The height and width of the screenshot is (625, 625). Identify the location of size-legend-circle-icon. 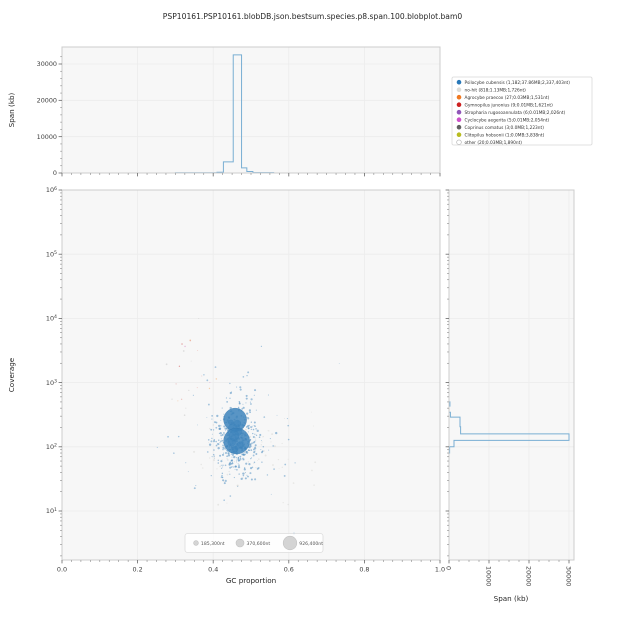
(240, 543).